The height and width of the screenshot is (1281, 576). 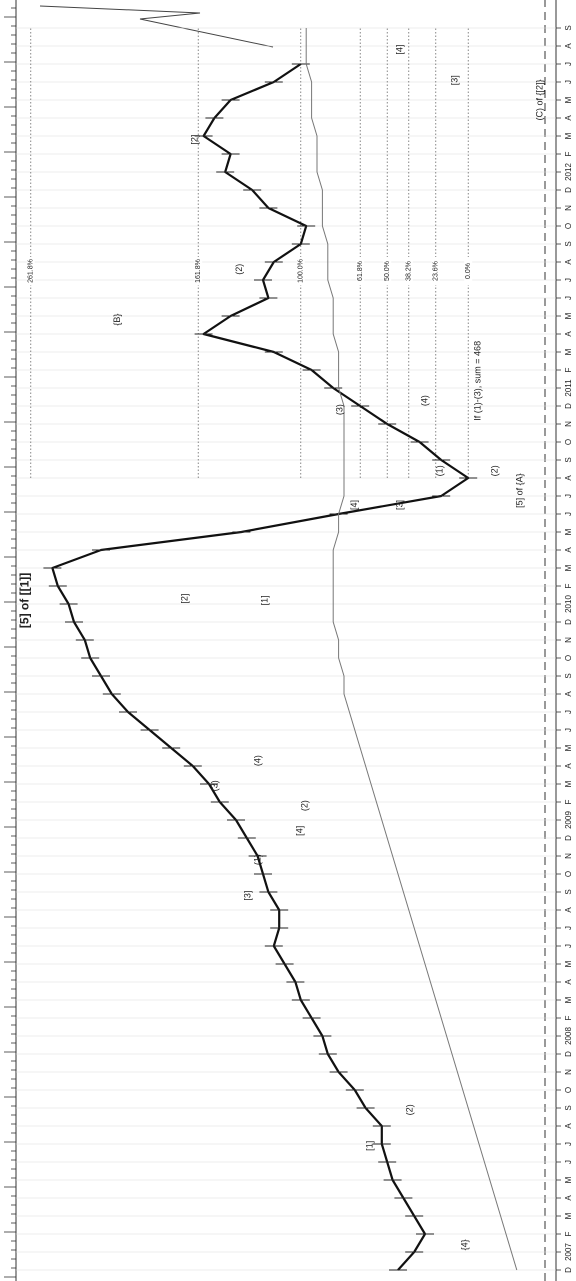 I want to click on wave-label: (1), so click(x=258, y=859).